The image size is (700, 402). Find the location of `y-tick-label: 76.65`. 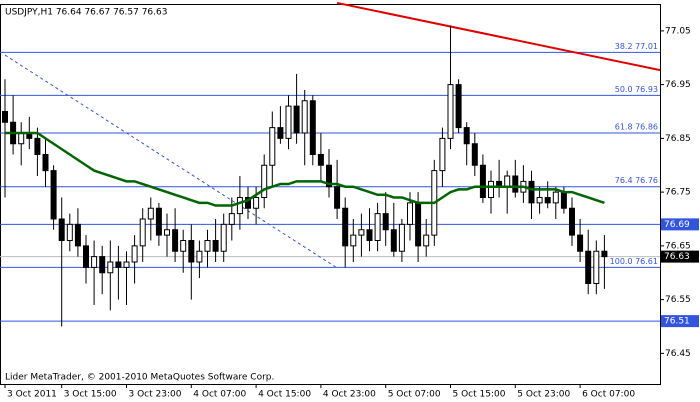

y-tick-label: 76.65 is located at coordinates (678, 246).